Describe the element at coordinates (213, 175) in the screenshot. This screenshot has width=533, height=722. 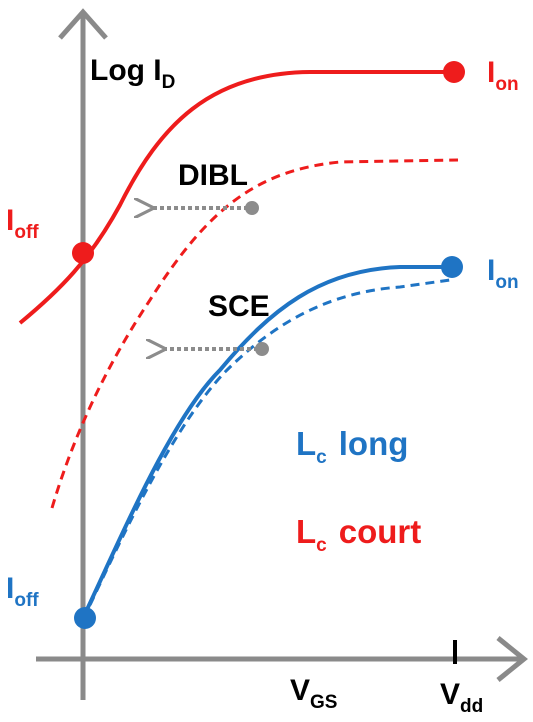
I see `dibl-label: DIBL` at that location.